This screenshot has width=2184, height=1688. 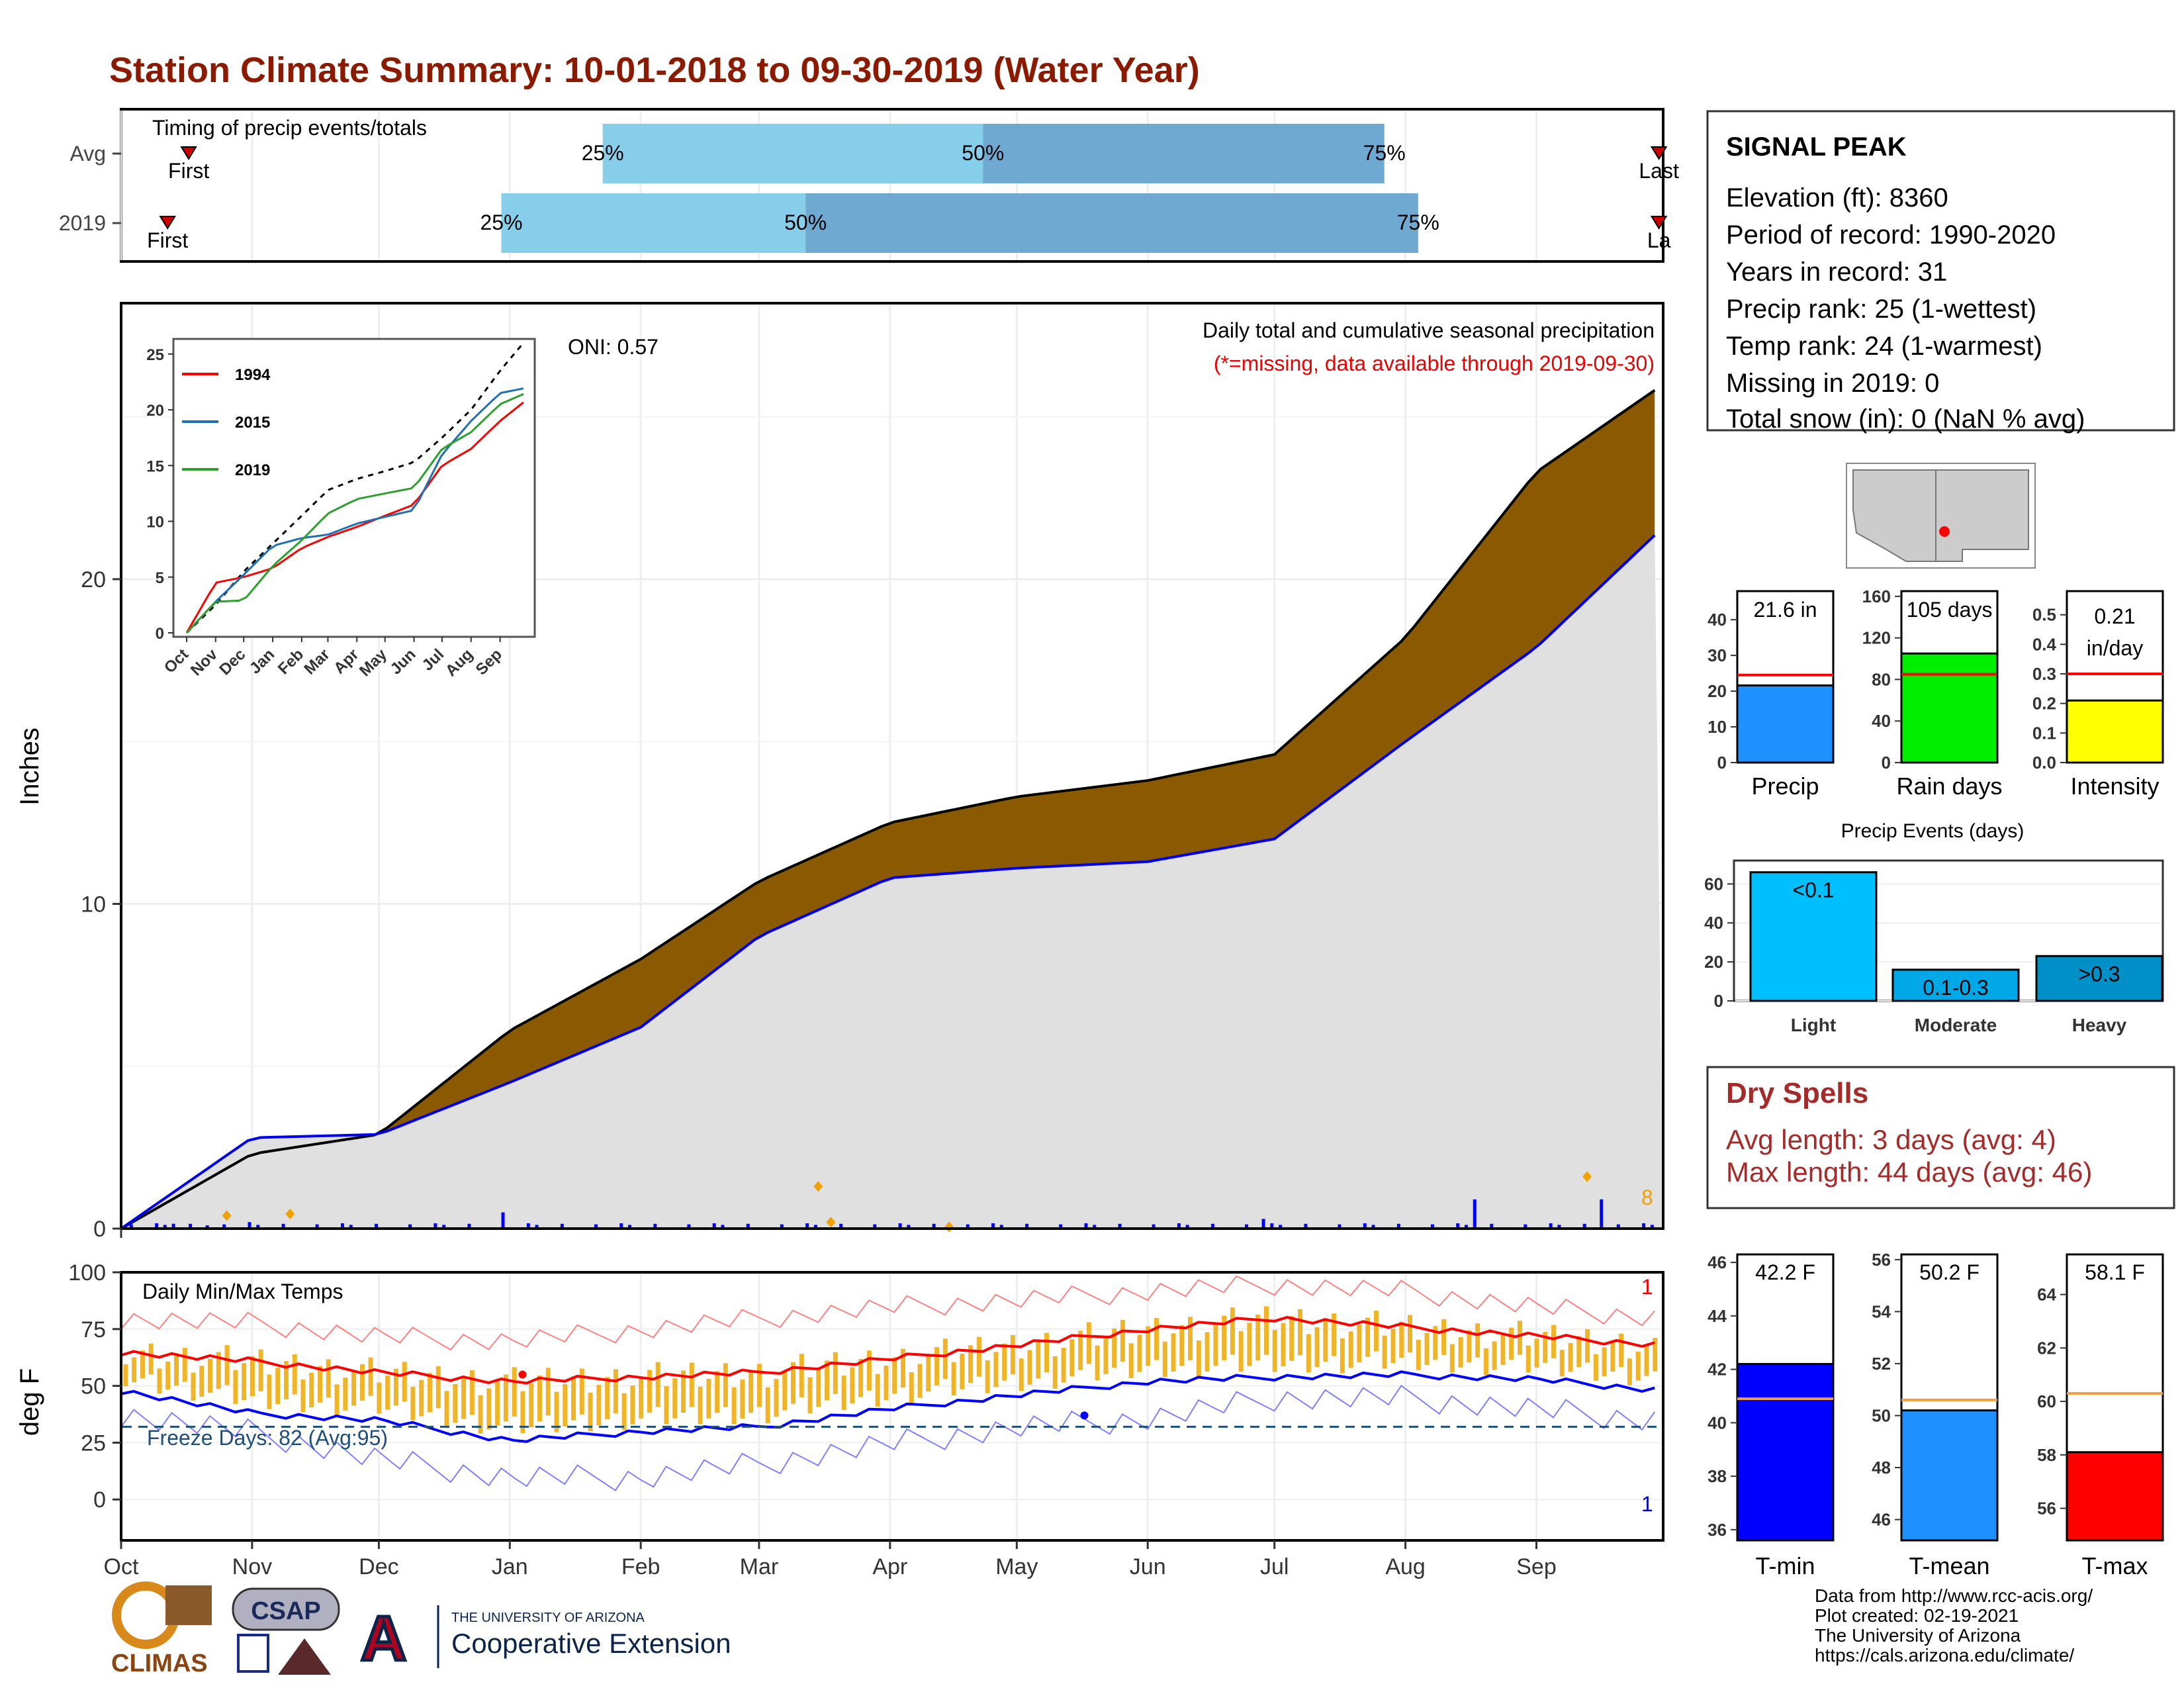 I want to click on precip-ytick-label: 20, so click(x=93, y=579).